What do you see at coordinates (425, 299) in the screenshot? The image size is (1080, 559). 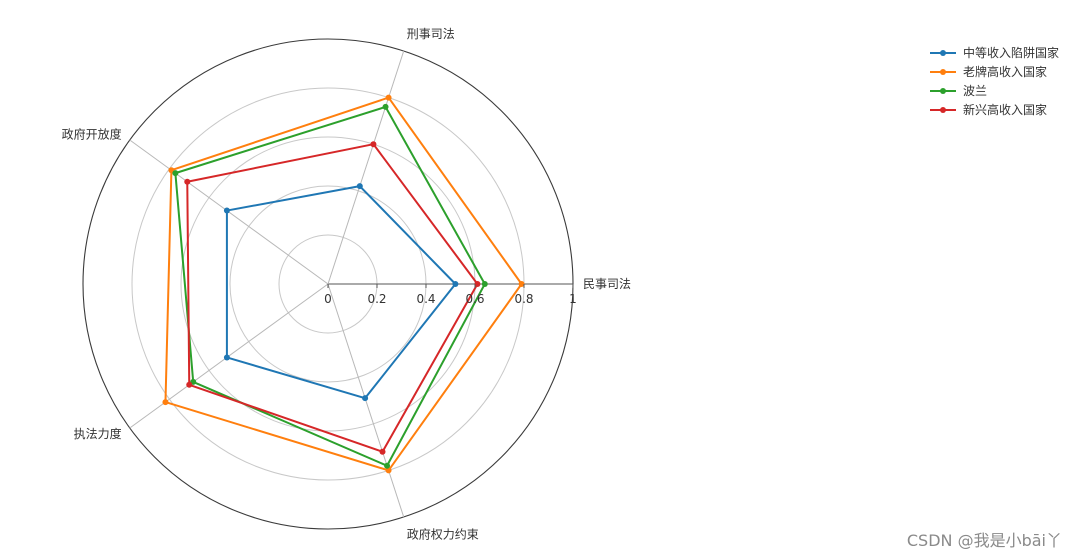 I see `tick-label: 0.4` at bounding box center [425, 299].